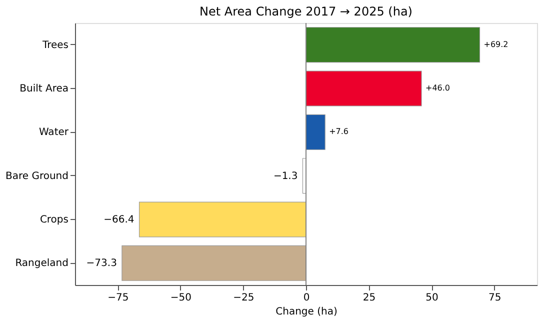  I want to click on x-tick-label: 75, so click(495, 298).